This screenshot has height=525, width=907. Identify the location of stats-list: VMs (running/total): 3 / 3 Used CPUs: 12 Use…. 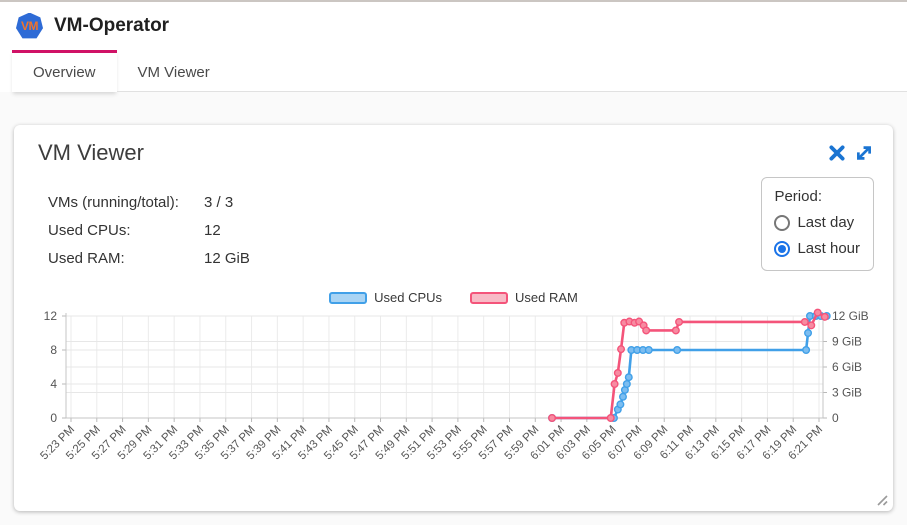
(470, 230).